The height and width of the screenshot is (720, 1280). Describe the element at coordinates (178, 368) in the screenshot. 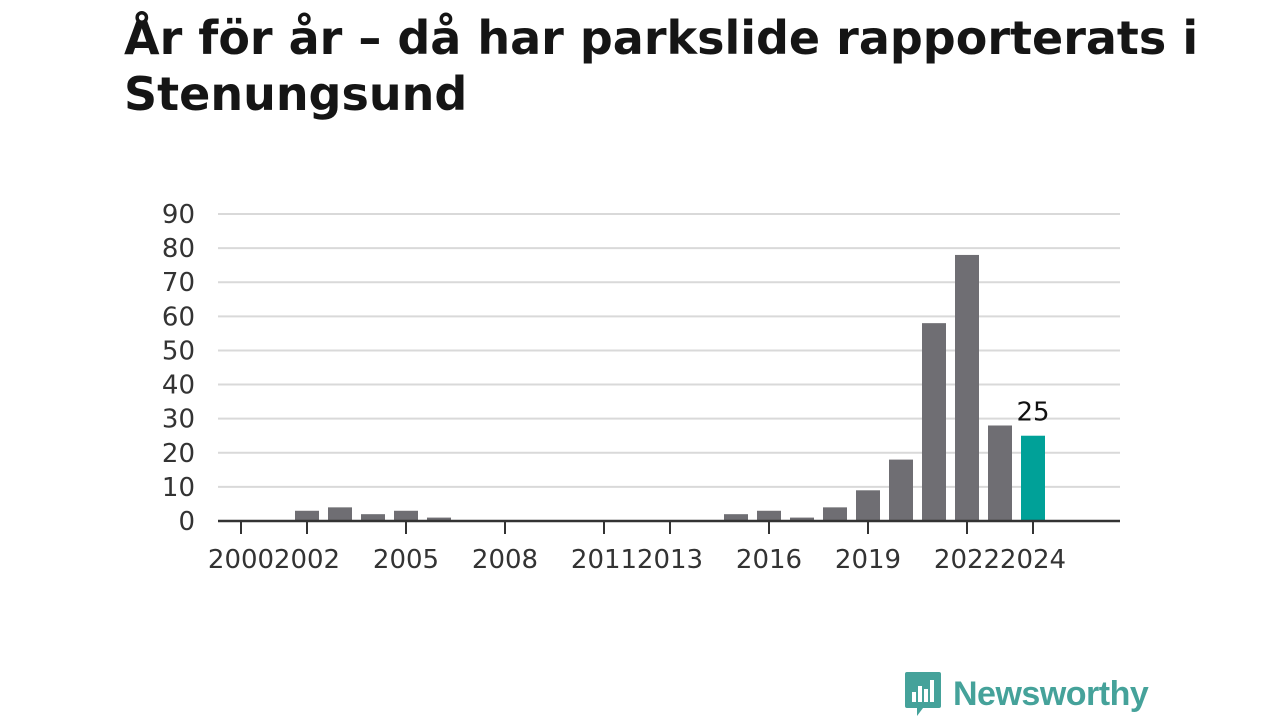

I see `y-axis-labels: 0 10 20 30 40 50 60 70 80 90` at that location.